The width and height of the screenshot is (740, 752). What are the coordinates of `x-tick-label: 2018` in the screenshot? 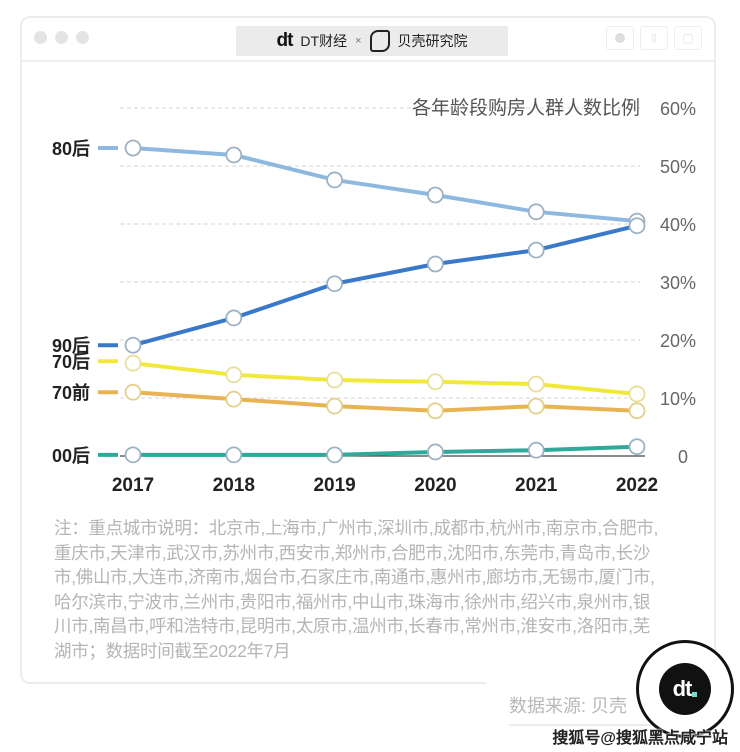 It's located at (234, 485).